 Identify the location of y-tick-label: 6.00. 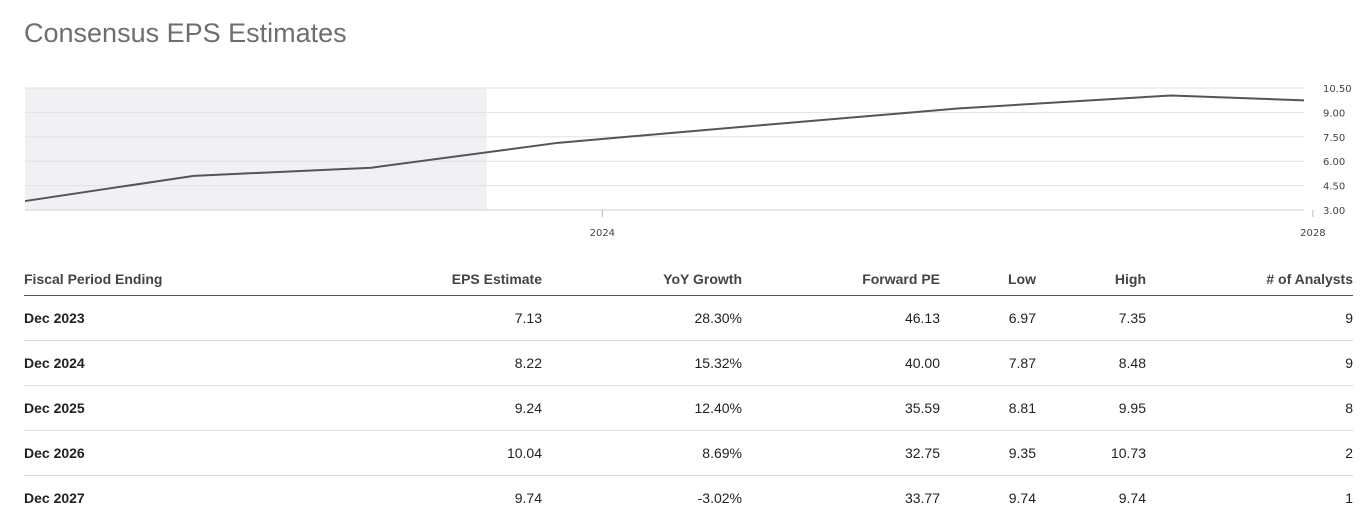
(1334, 162).